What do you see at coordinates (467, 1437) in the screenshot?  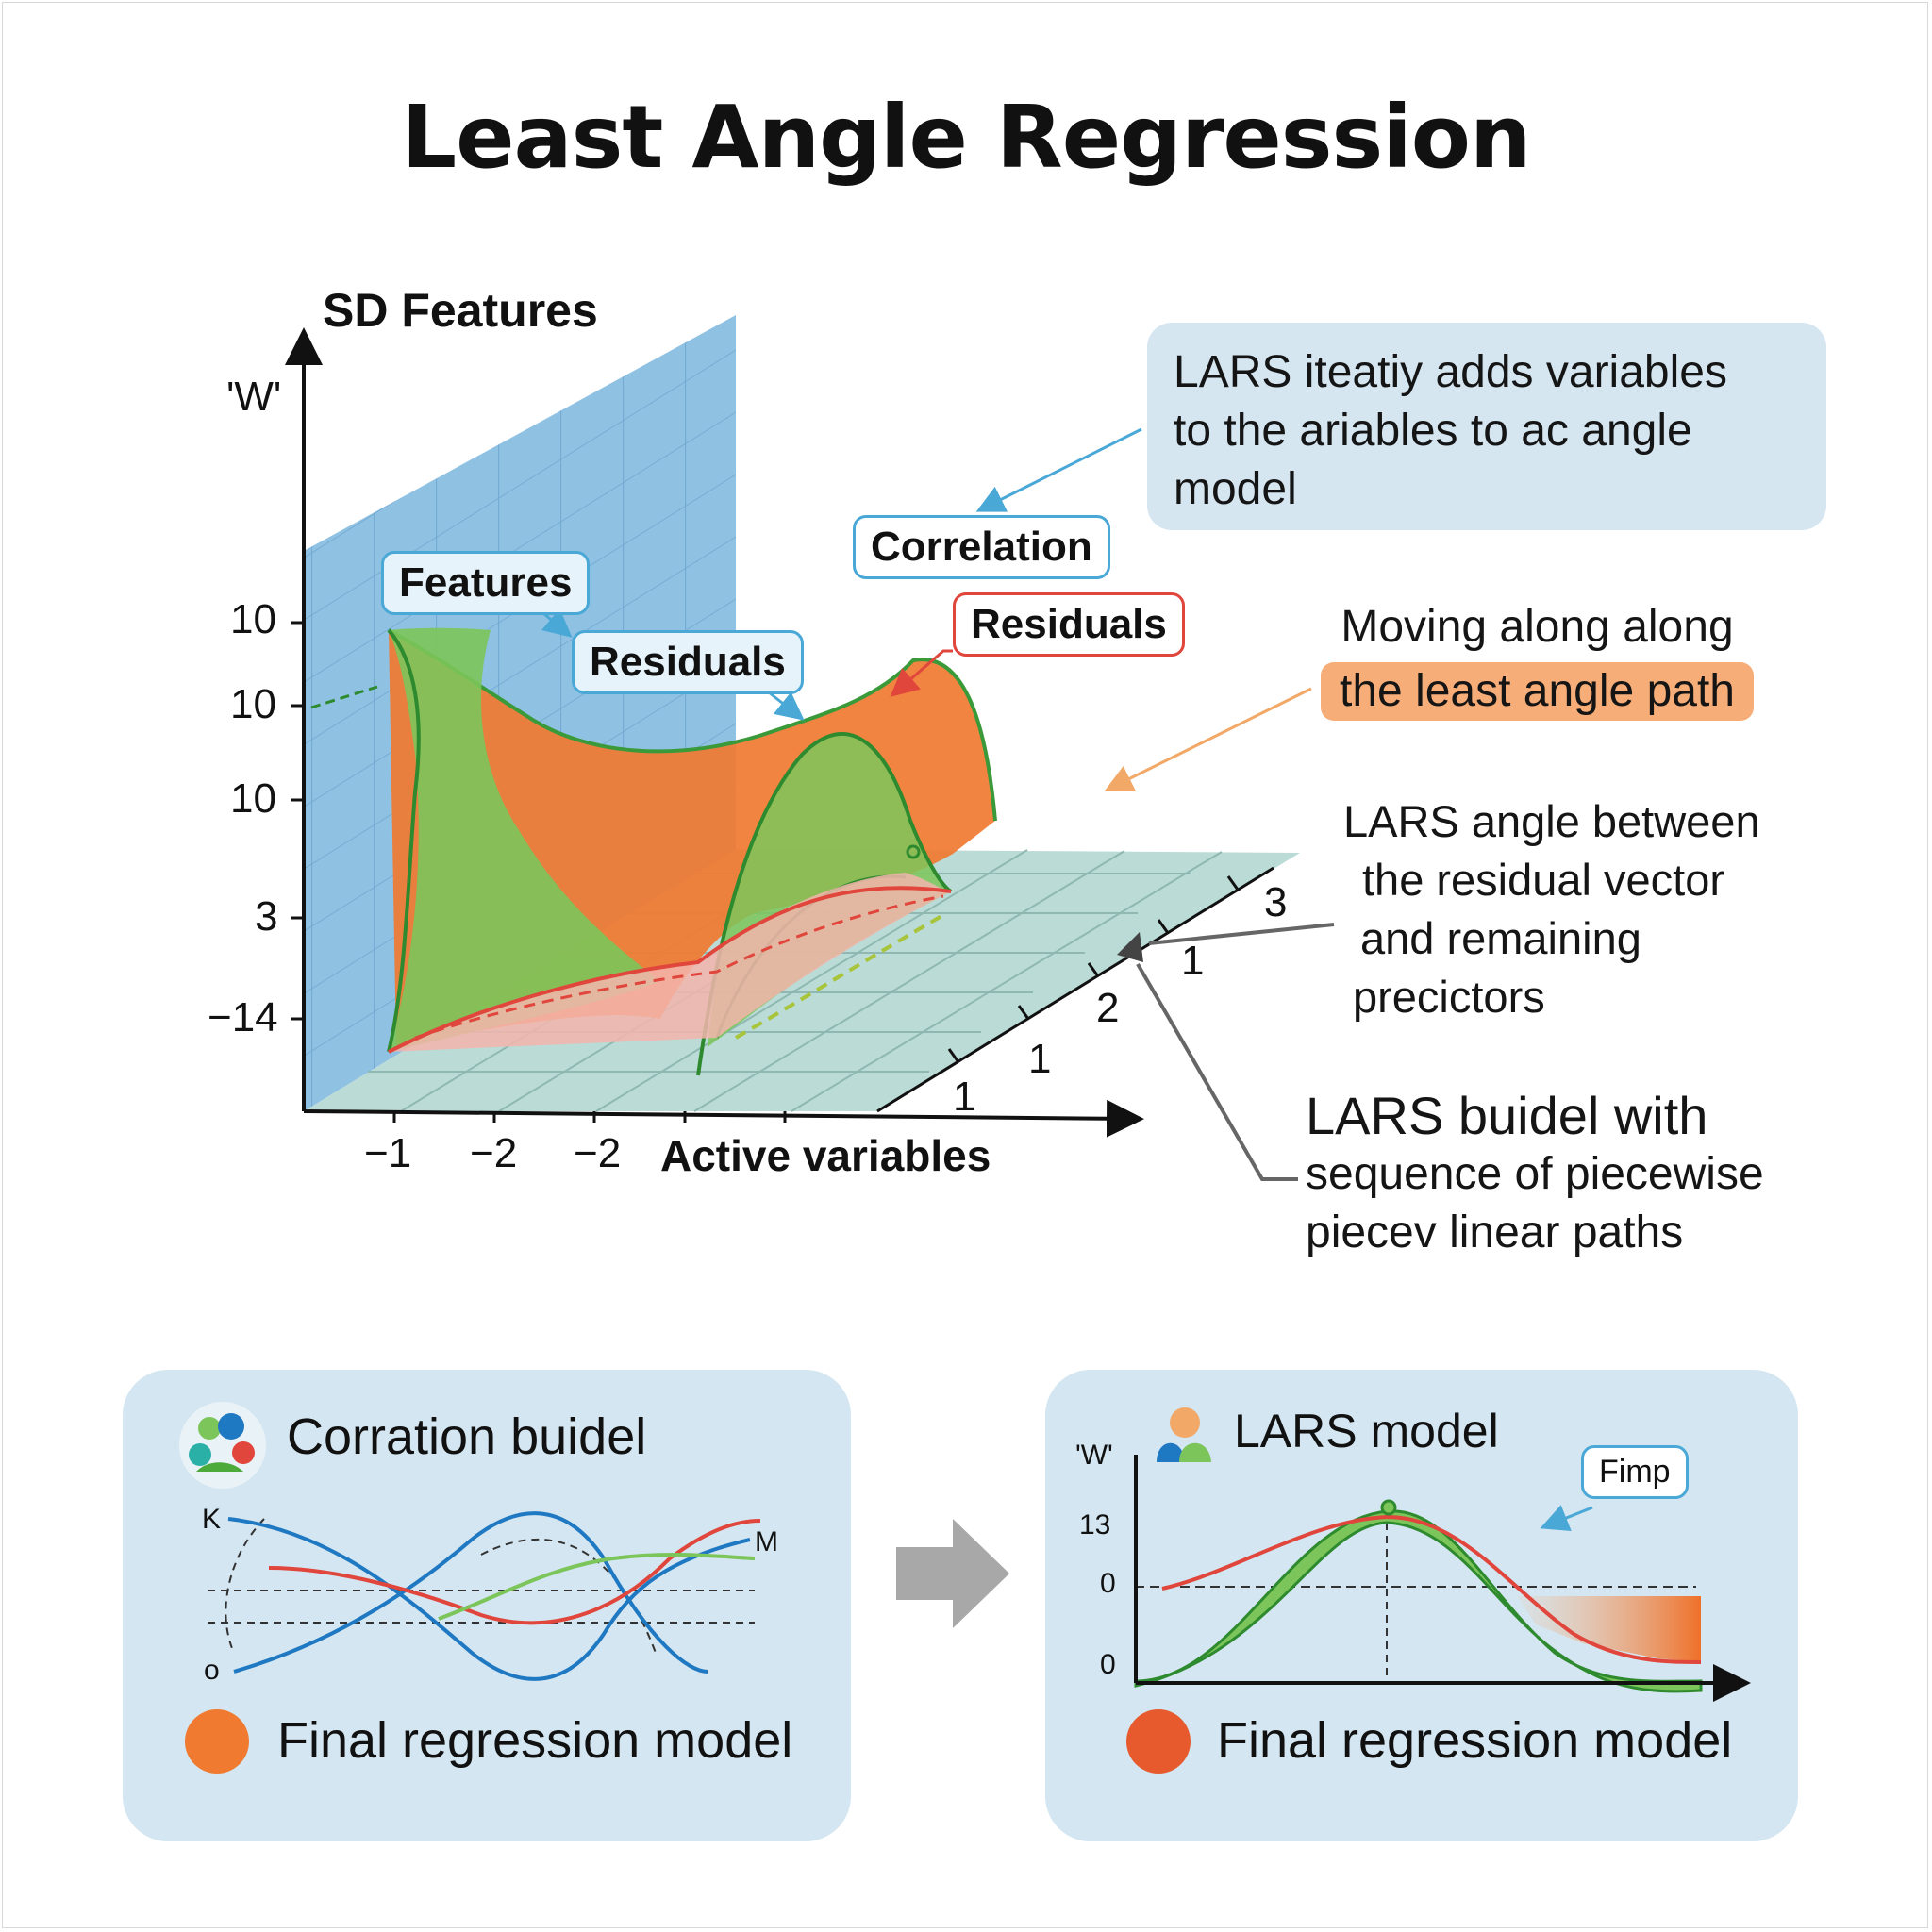 I see `correlation-panel-title: Corration buidel` at bounding box center [467, 1437].